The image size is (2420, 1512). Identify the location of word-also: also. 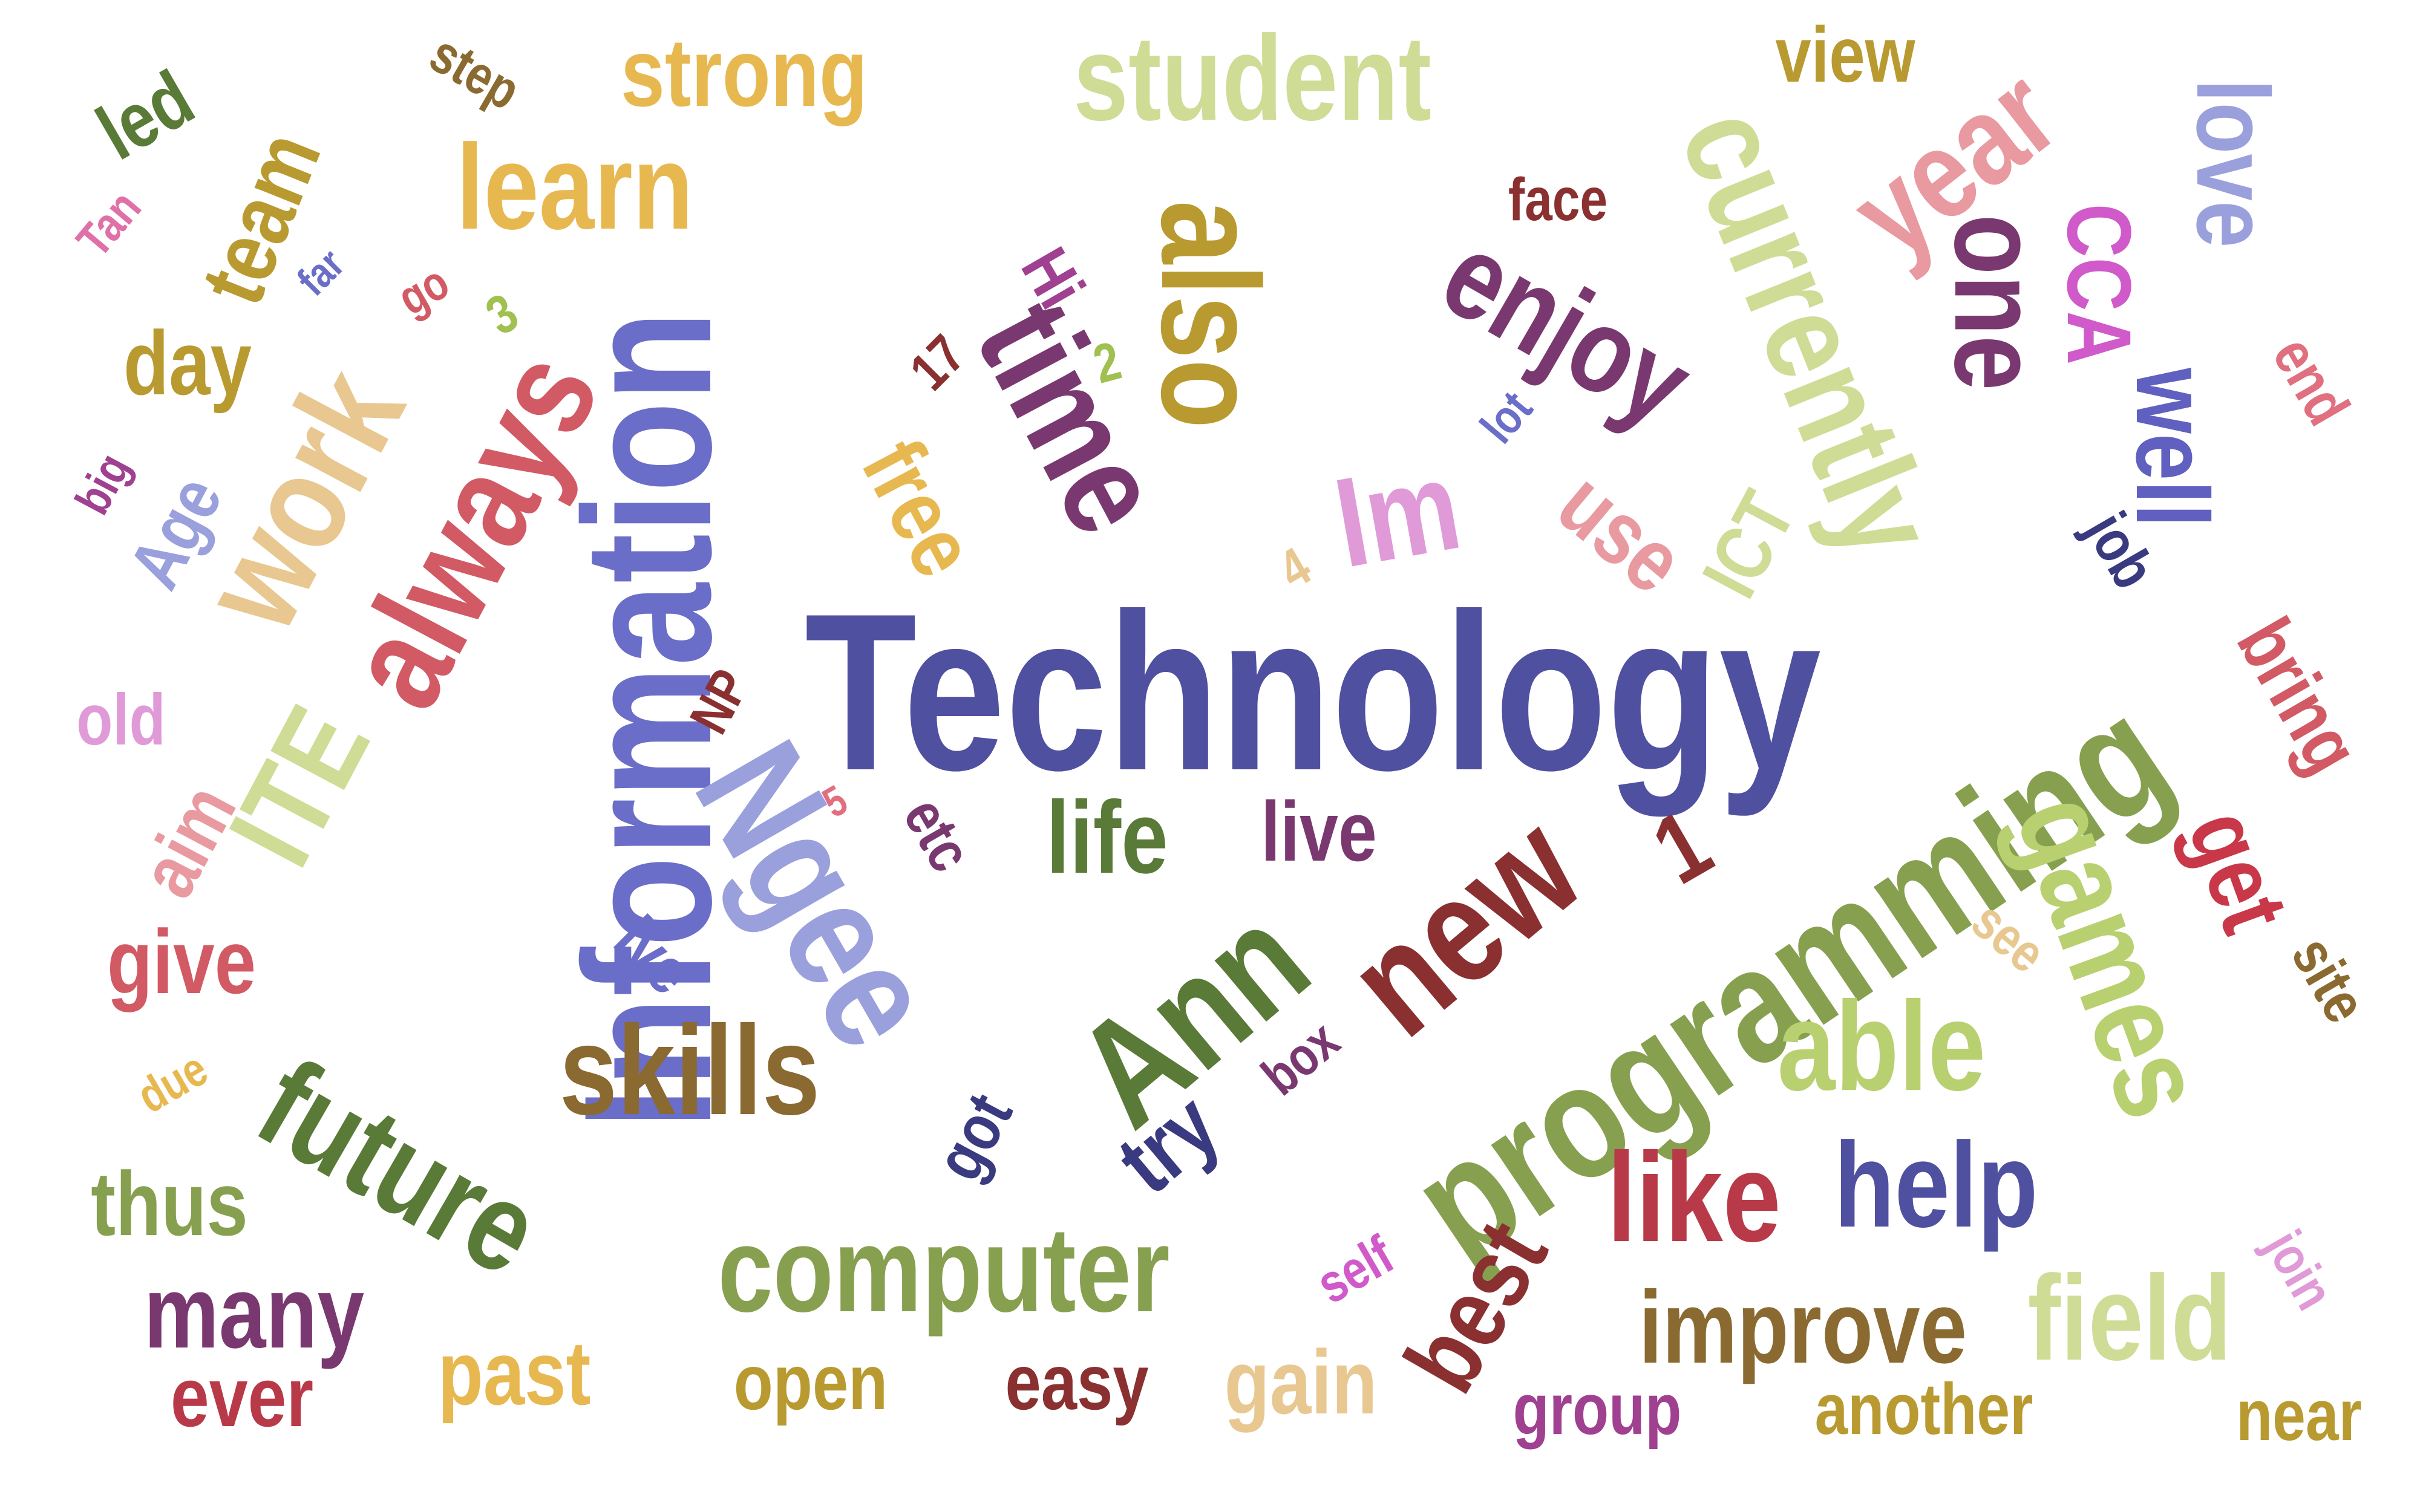
(1210, 314).